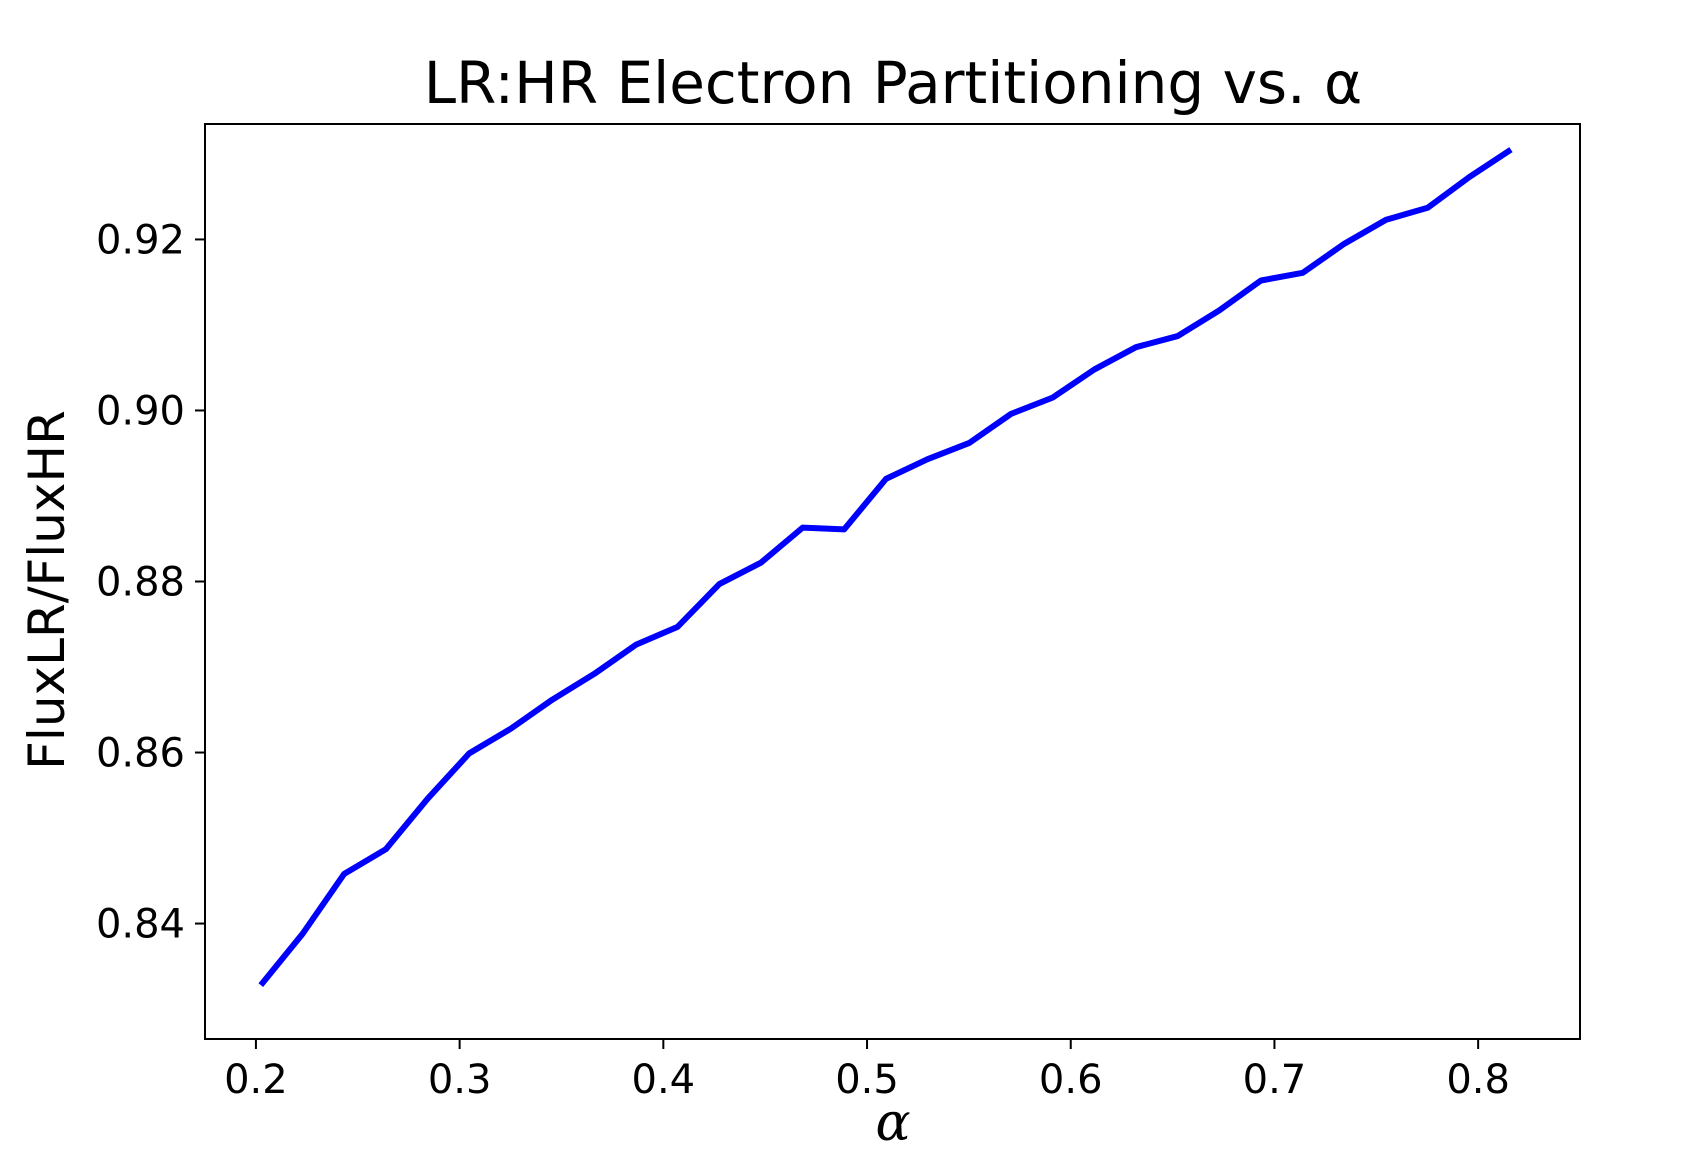 Image resolution: width=1708 pixels, height=1160 pixels. What do you see at coordinates (140, 411) in the screenshot?
I see `y-tick-label: 0.90` at bounding box center [140, 411].